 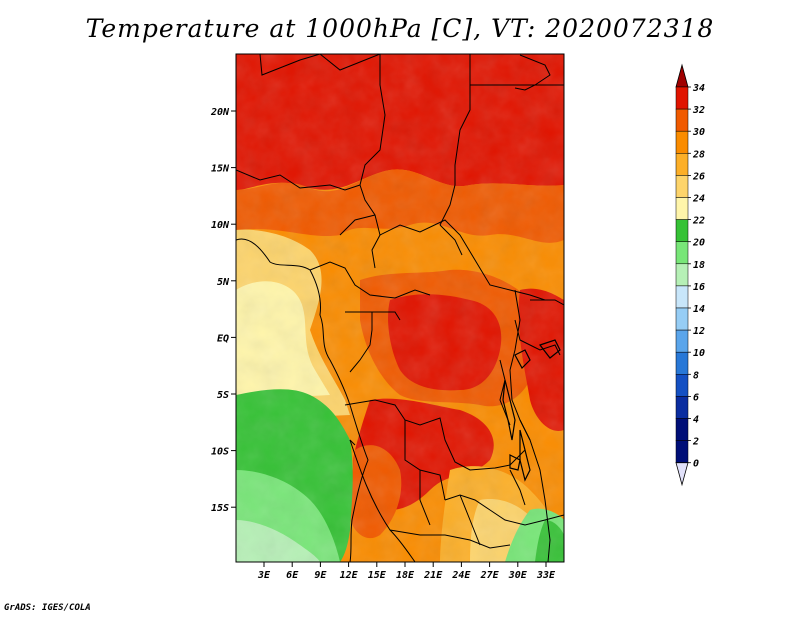 What do you see at coordinates (699, 287) in the screenshot?
I see `colorbar-label: 16` at bounding box center [699, 287].